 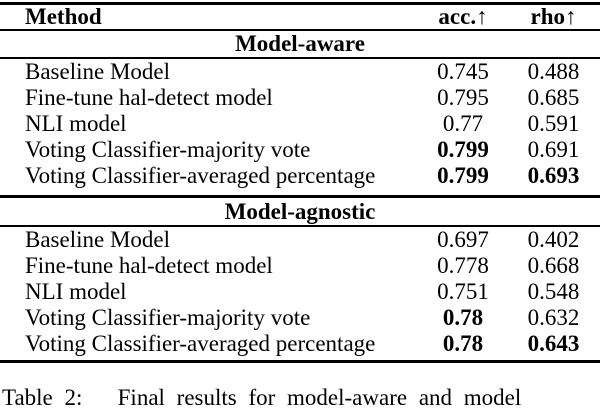 I want to click on table-row: Baseline Model 0.697 0.402, so click(x=300, y=240).